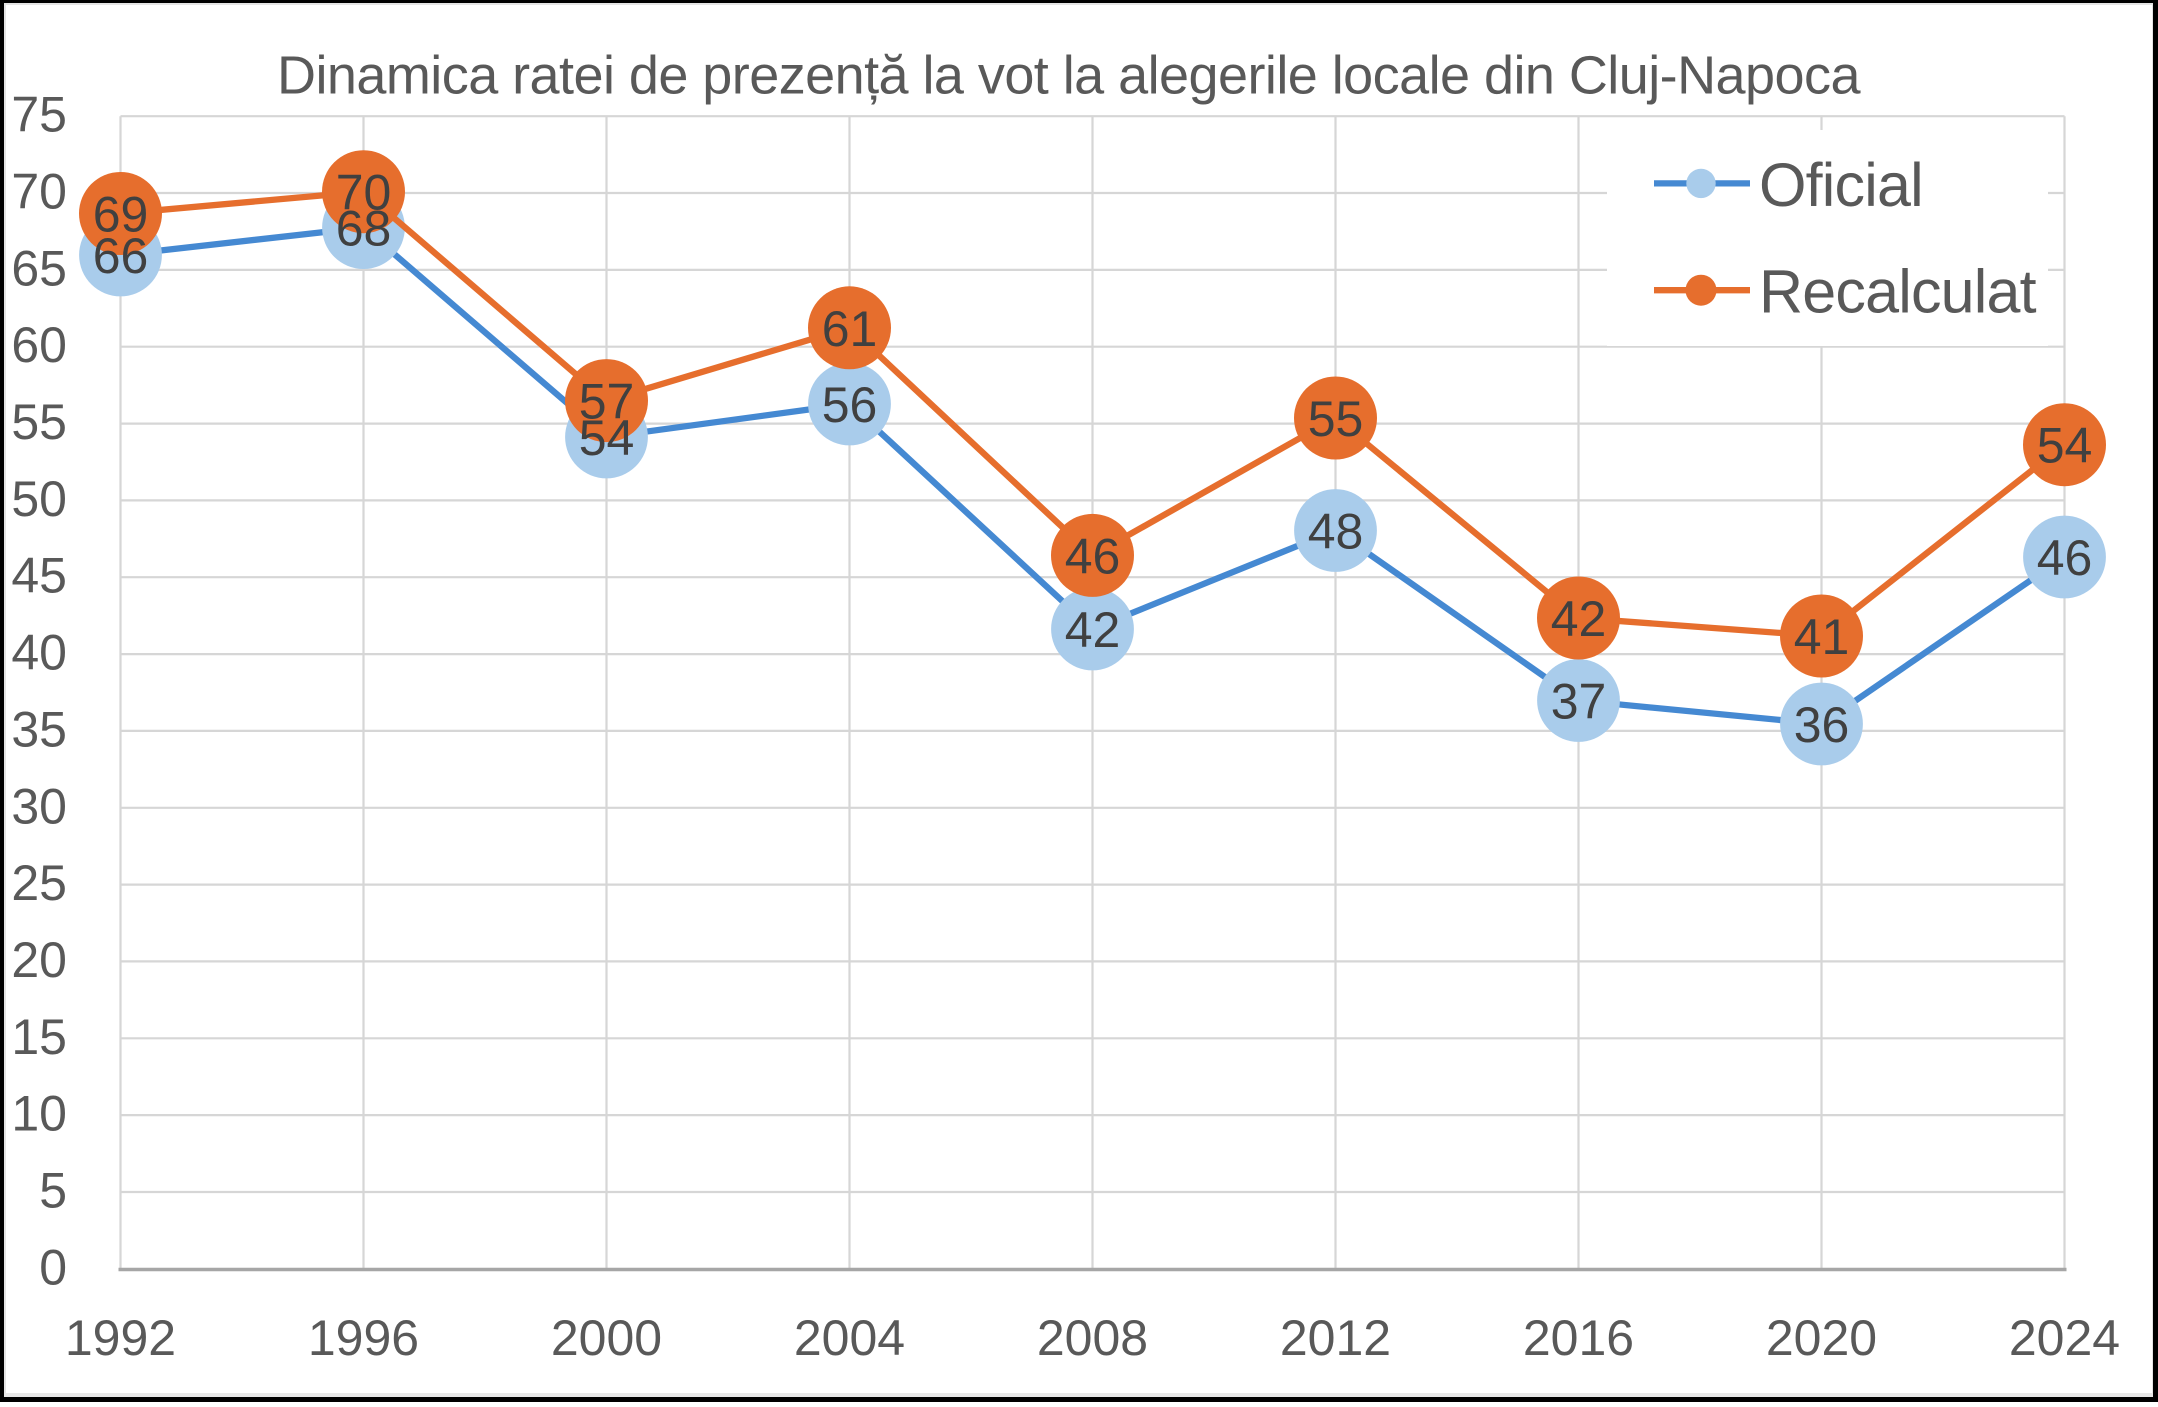  I want to click on svg-text: 66, so click(121, 256).